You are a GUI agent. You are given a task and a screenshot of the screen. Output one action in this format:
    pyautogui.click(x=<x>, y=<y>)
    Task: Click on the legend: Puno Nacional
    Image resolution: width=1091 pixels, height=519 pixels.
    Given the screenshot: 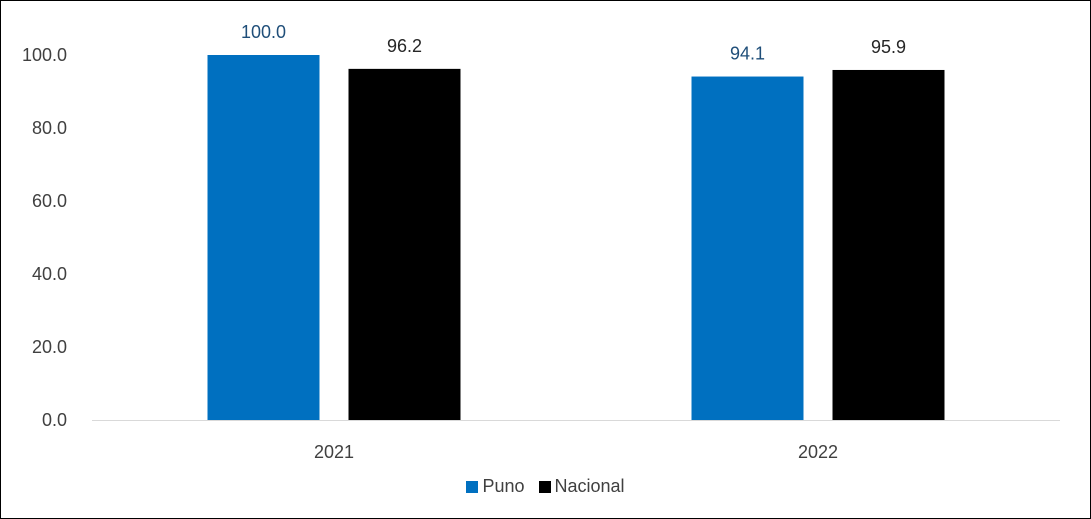 What is the action you would take?
    pyautogui.click(x=545, y=486)
    